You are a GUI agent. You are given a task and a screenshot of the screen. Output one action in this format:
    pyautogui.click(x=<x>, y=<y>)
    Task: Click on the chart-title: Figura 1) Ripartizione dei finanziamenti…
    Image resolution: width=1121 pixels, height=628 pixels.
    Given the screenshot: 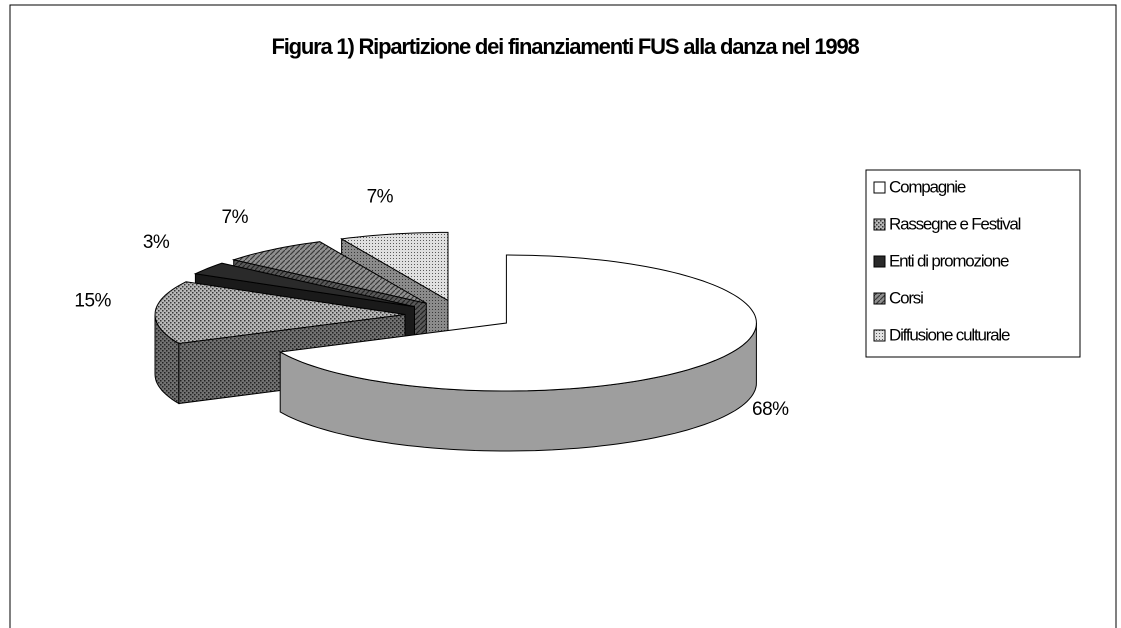 What is the action you would take?
    pyautogui.click(x=565, y=46)
    